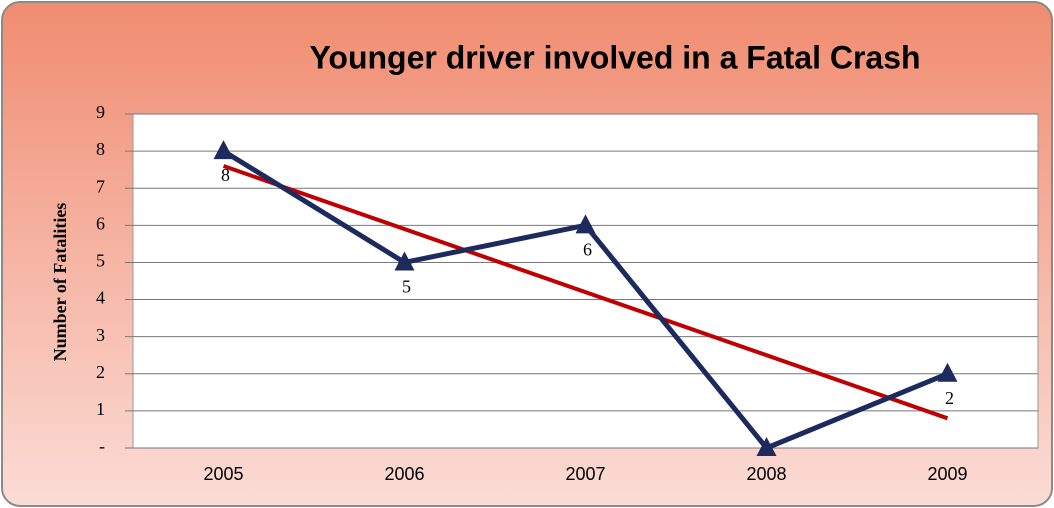 The height and width of the screenshot is (508, 1054). What do you see at coordinates (100, 409) in the screenshot?
I see `y-tick-label: 1` at bounding box center [100, 409].